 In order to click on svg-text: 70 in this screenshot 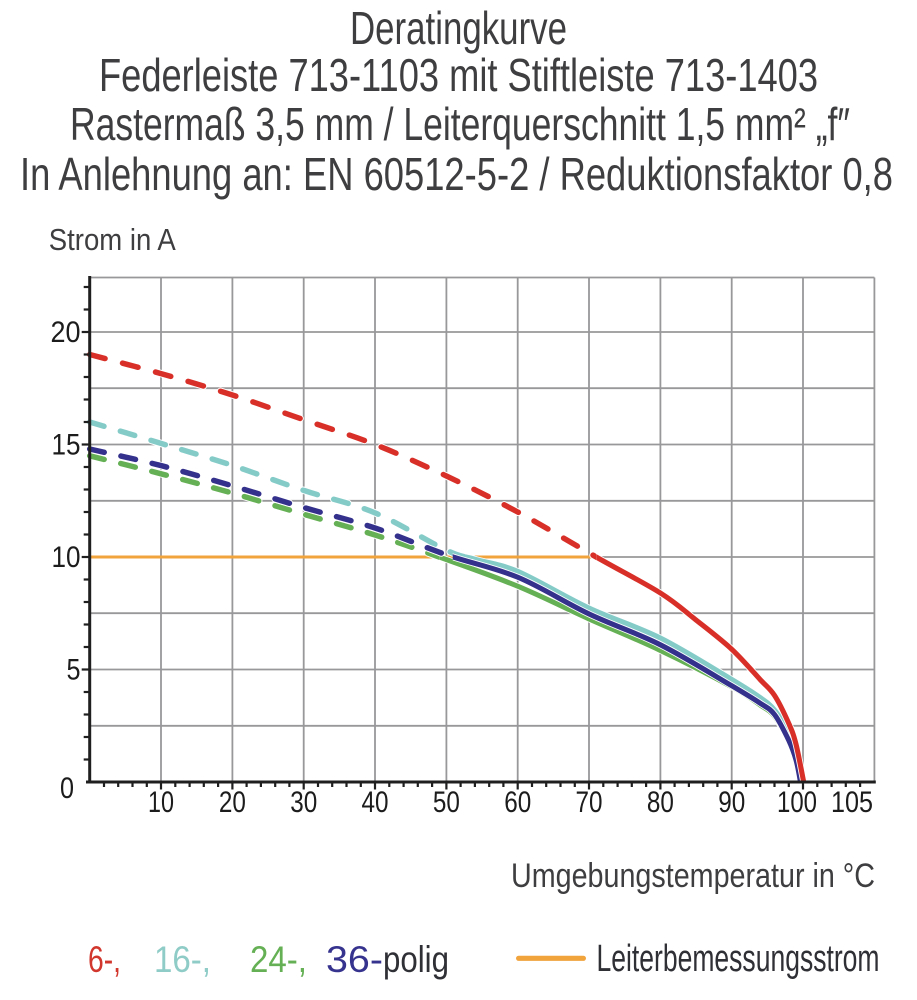, I will do `click(589, 802)`.